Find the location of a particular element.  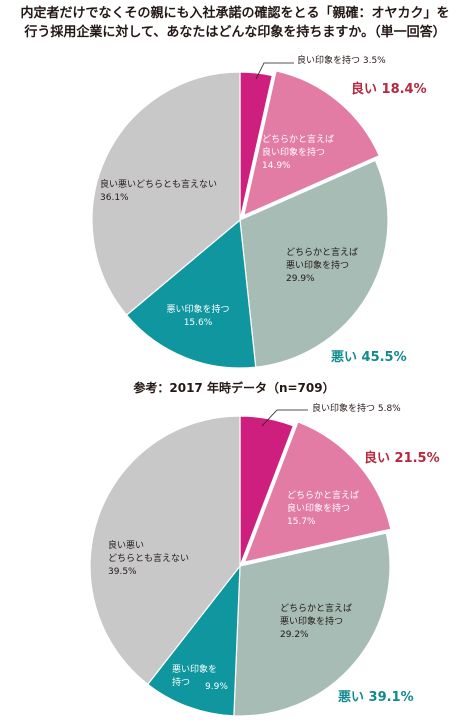

slice-bad-label: 悪い印象を持つ is located at coordinates (194, 675).